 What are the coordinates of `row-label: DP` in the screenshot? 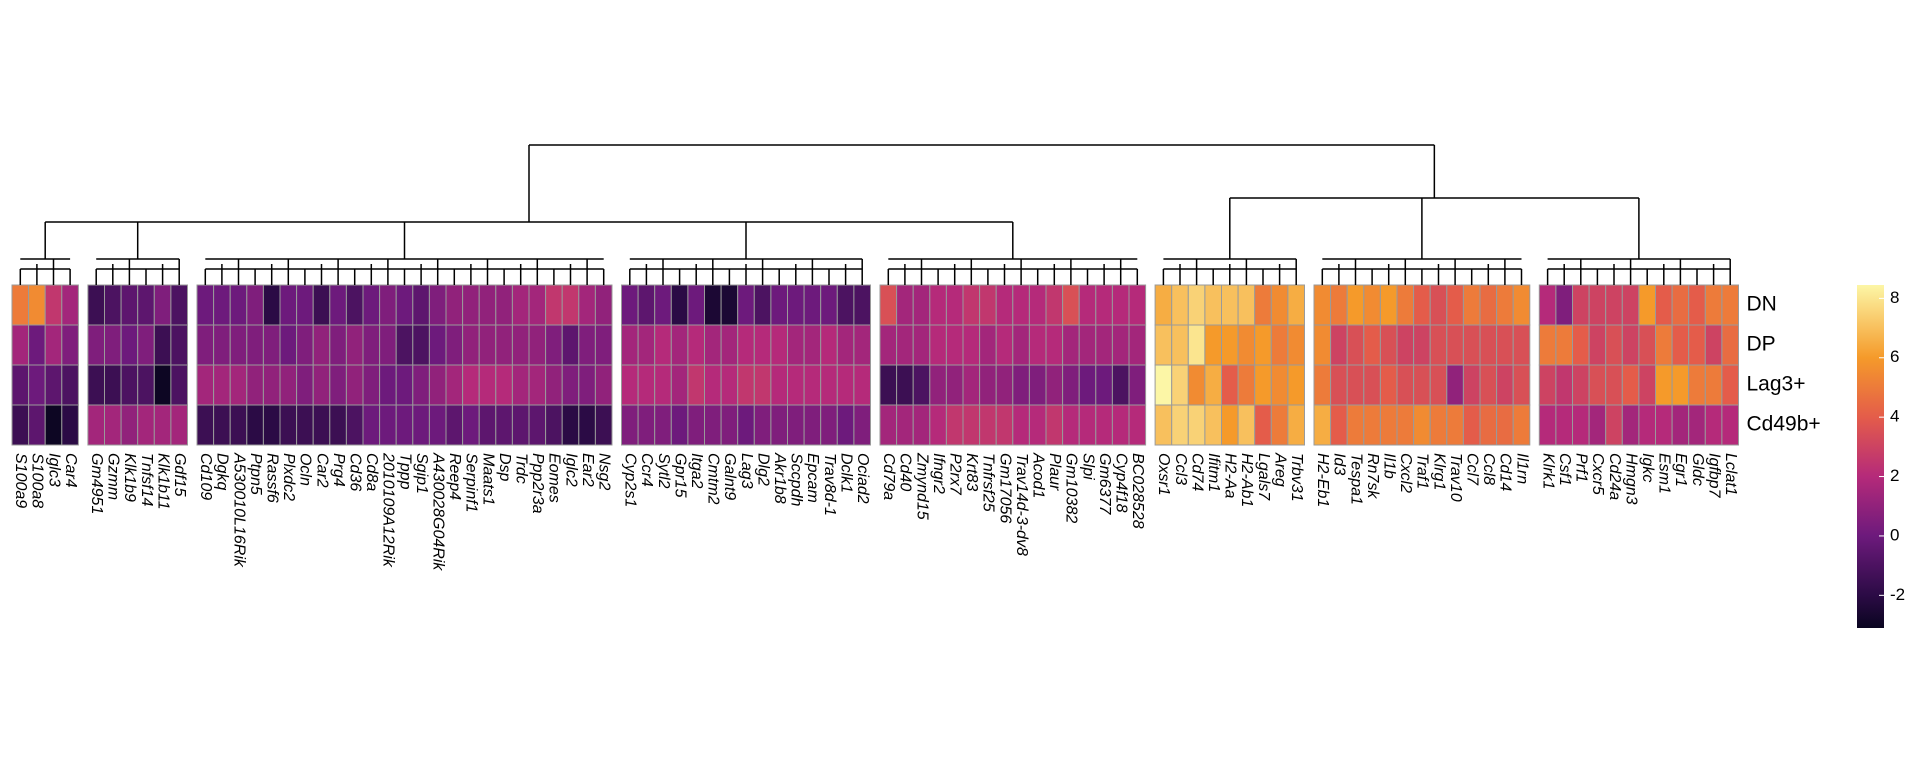 It's located at (1761, 344).